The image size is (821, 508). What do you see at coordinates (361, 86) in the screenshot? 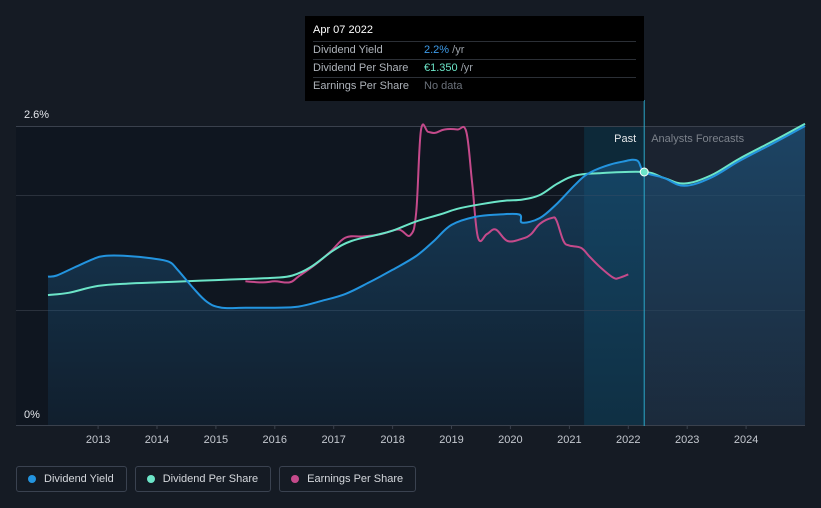
I see `tooltip-row-name: Earnings Per Share` at bounding box center [361, 86].